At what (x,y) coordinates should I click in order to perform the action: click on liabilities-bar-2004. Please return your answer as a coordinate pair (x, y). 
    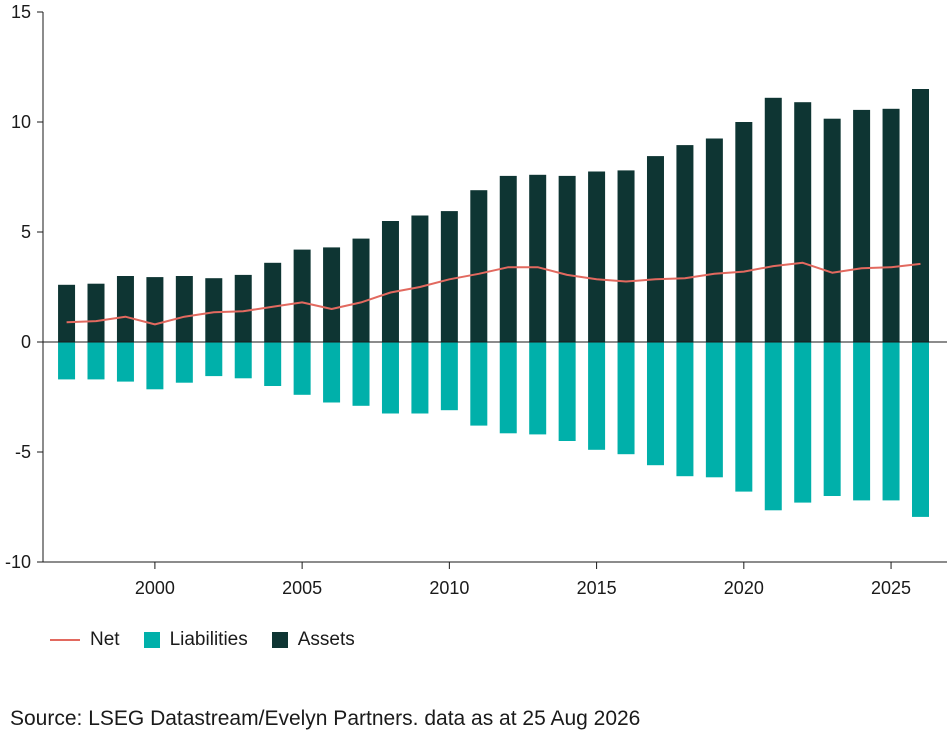
    Looking at the image, I should click on (273, 364).